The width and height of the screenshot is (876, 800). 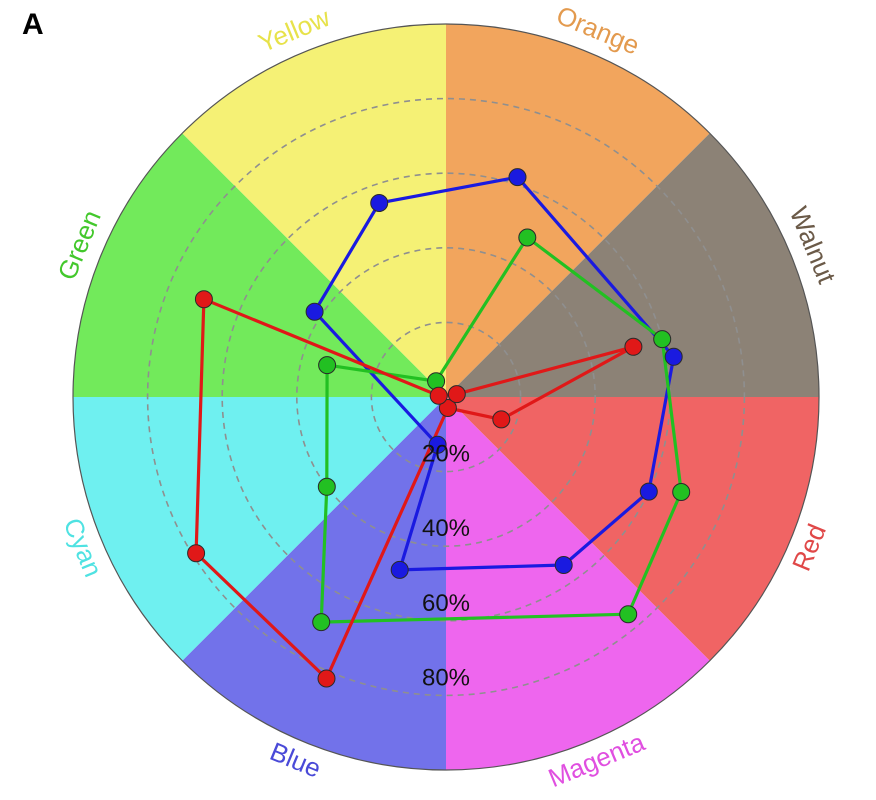 I want to click on sector-walnut, so click(x=632, y=265).